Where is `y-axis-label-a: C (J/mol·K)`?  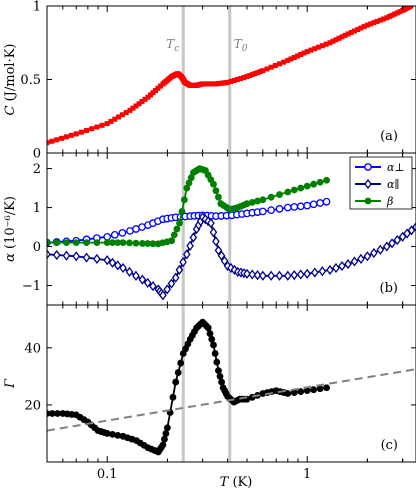
y-axis-label-a: C (J/mol·K) is located at coordinates (10, 80).